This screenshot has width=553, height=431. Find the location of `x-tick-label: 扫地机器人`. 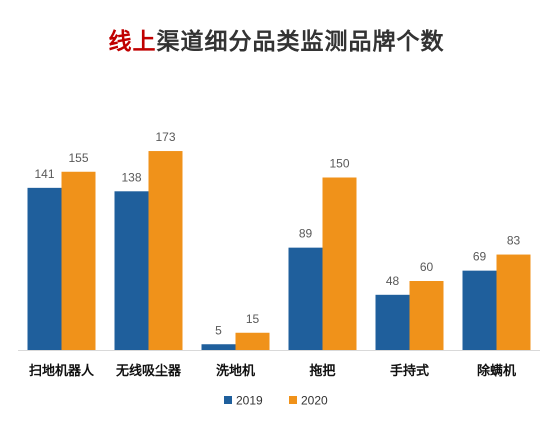

x-tick-label: 扫地机器人 is located at coordinates (62, 371).